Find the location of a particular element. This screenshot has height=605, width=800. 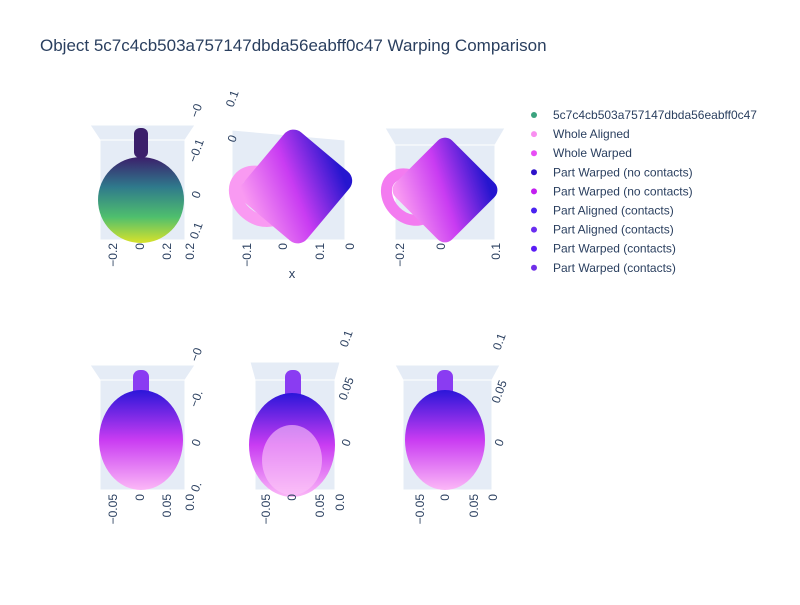

legend-item: 5c7c4cb503a757147dbda56eabff0c47 is located at coordinates (644, 115).